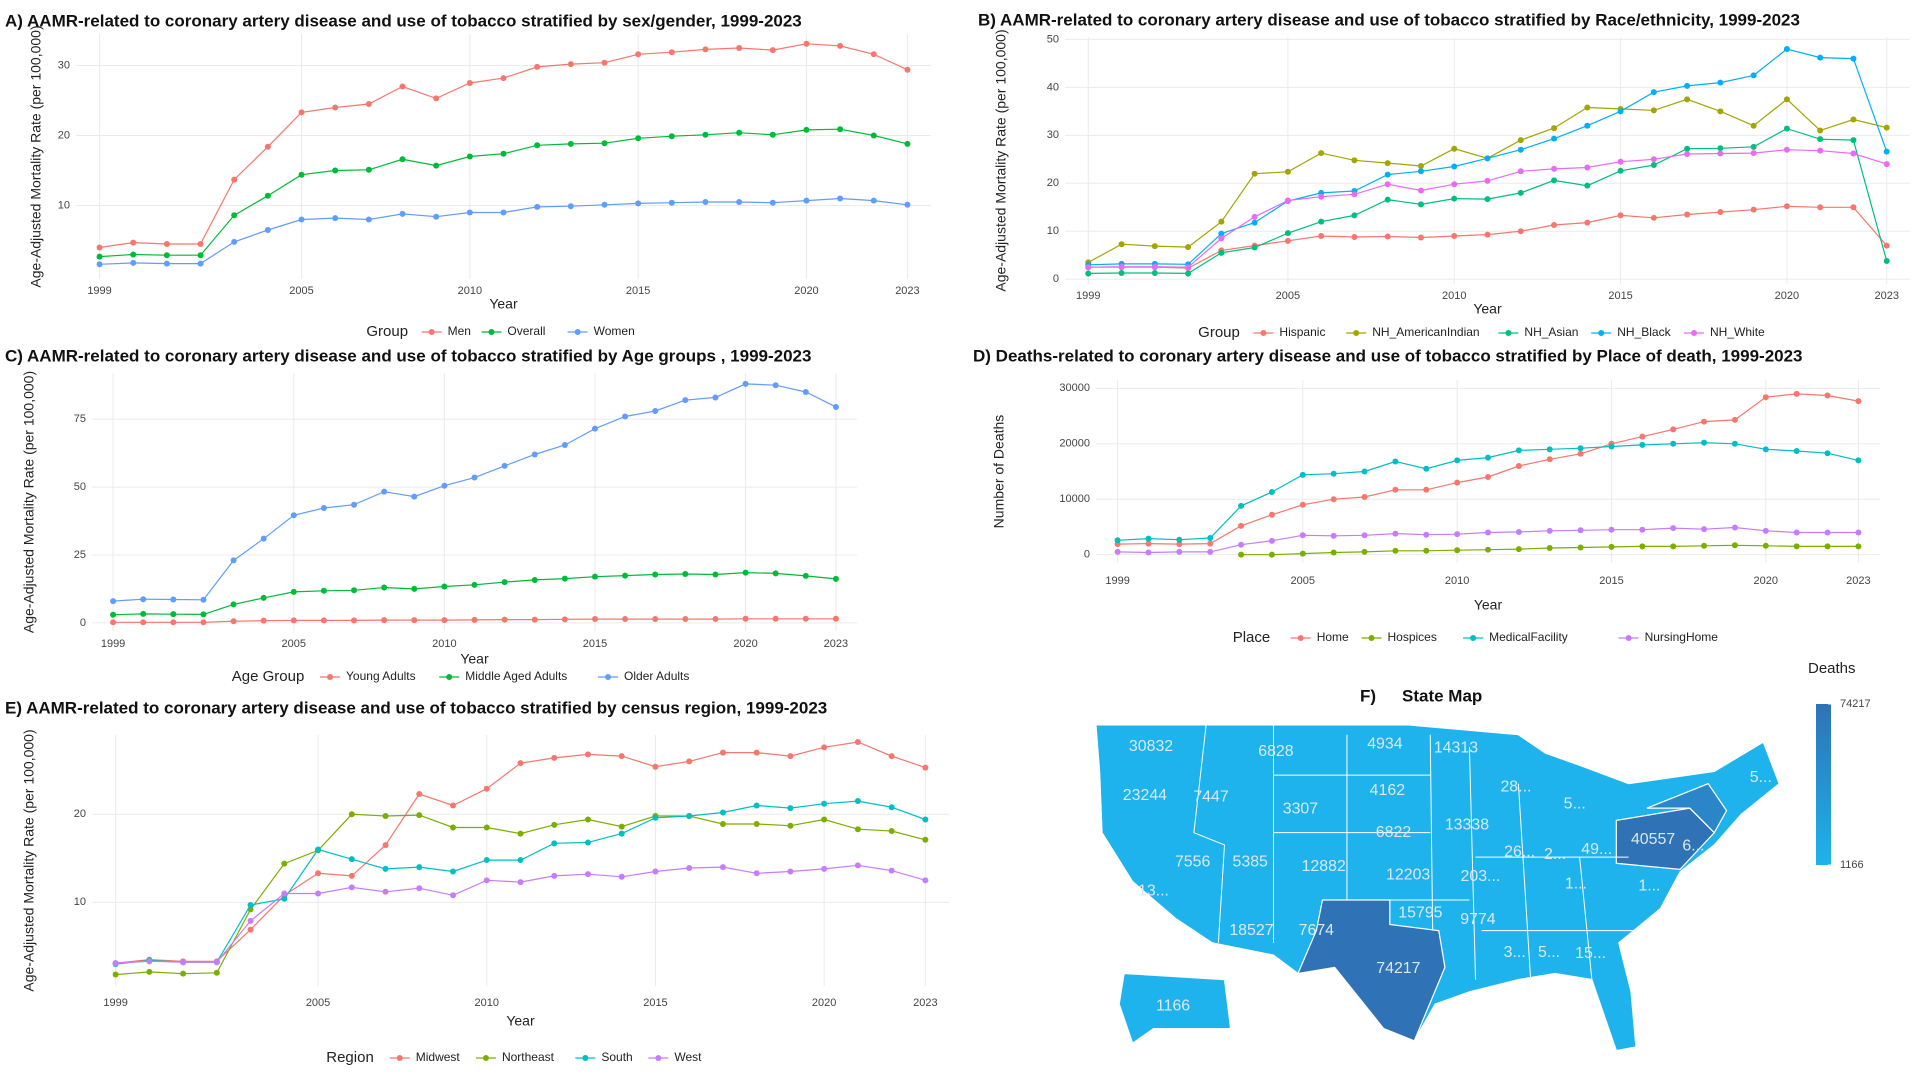 Image resolution: width=1920 pixels, height=1080 pixels. I want to click on x-tick-label: 2015, so click(1620, 296).